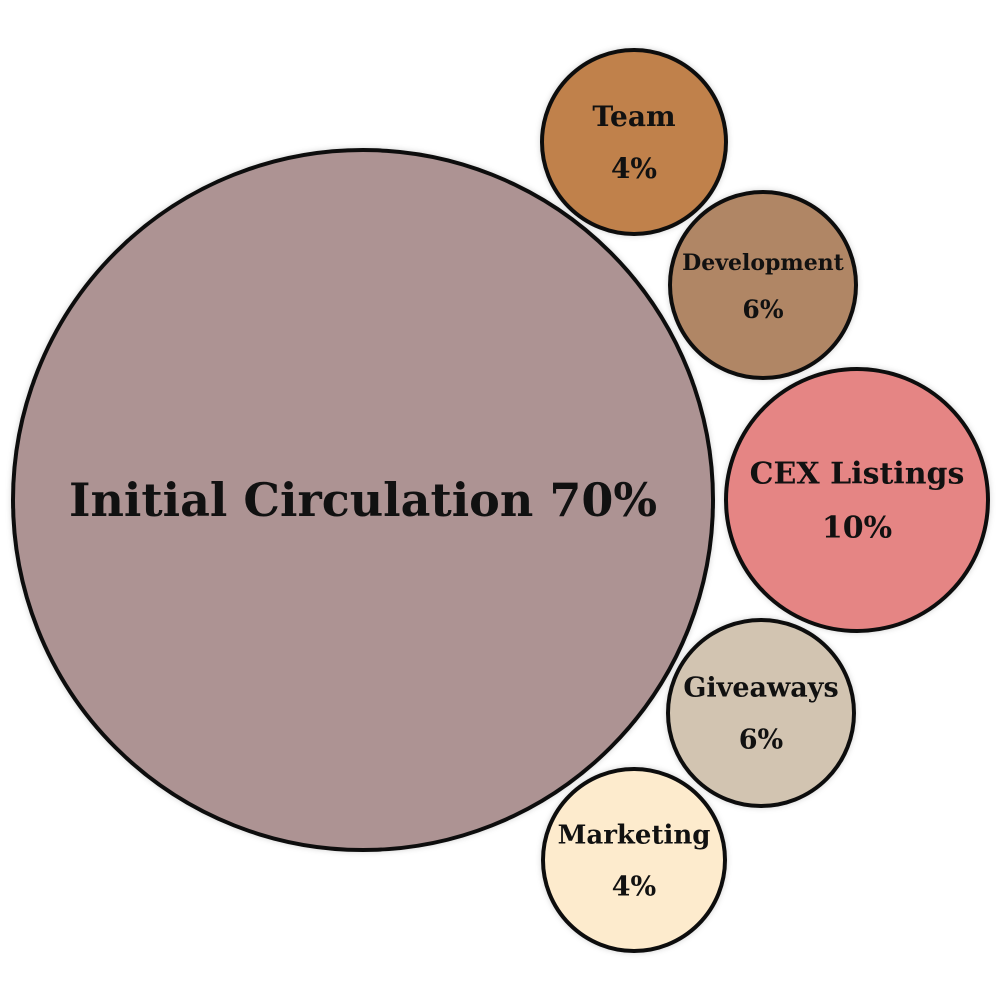 Image resolution: width=1000 pixels, height=1000 pixels. I want to click on bubble-circle-cex-listings, so click(857, 500).